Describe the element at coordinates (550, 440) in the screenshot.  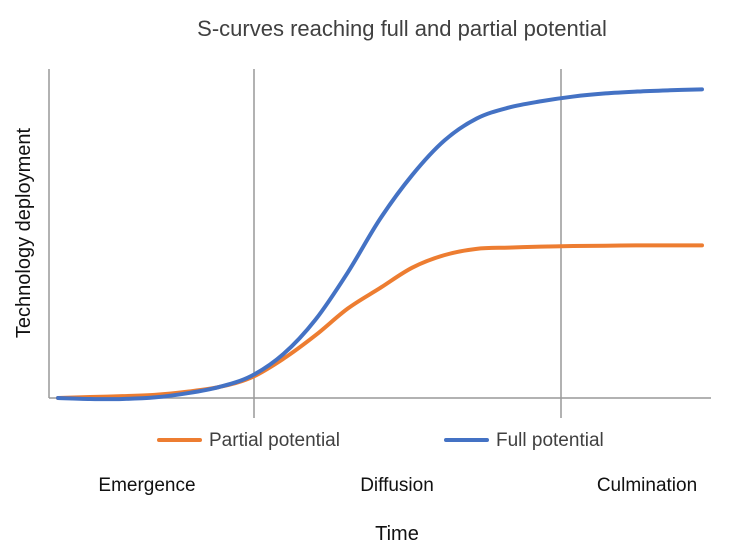
I see `legend-label-full: Full potential` at that location.